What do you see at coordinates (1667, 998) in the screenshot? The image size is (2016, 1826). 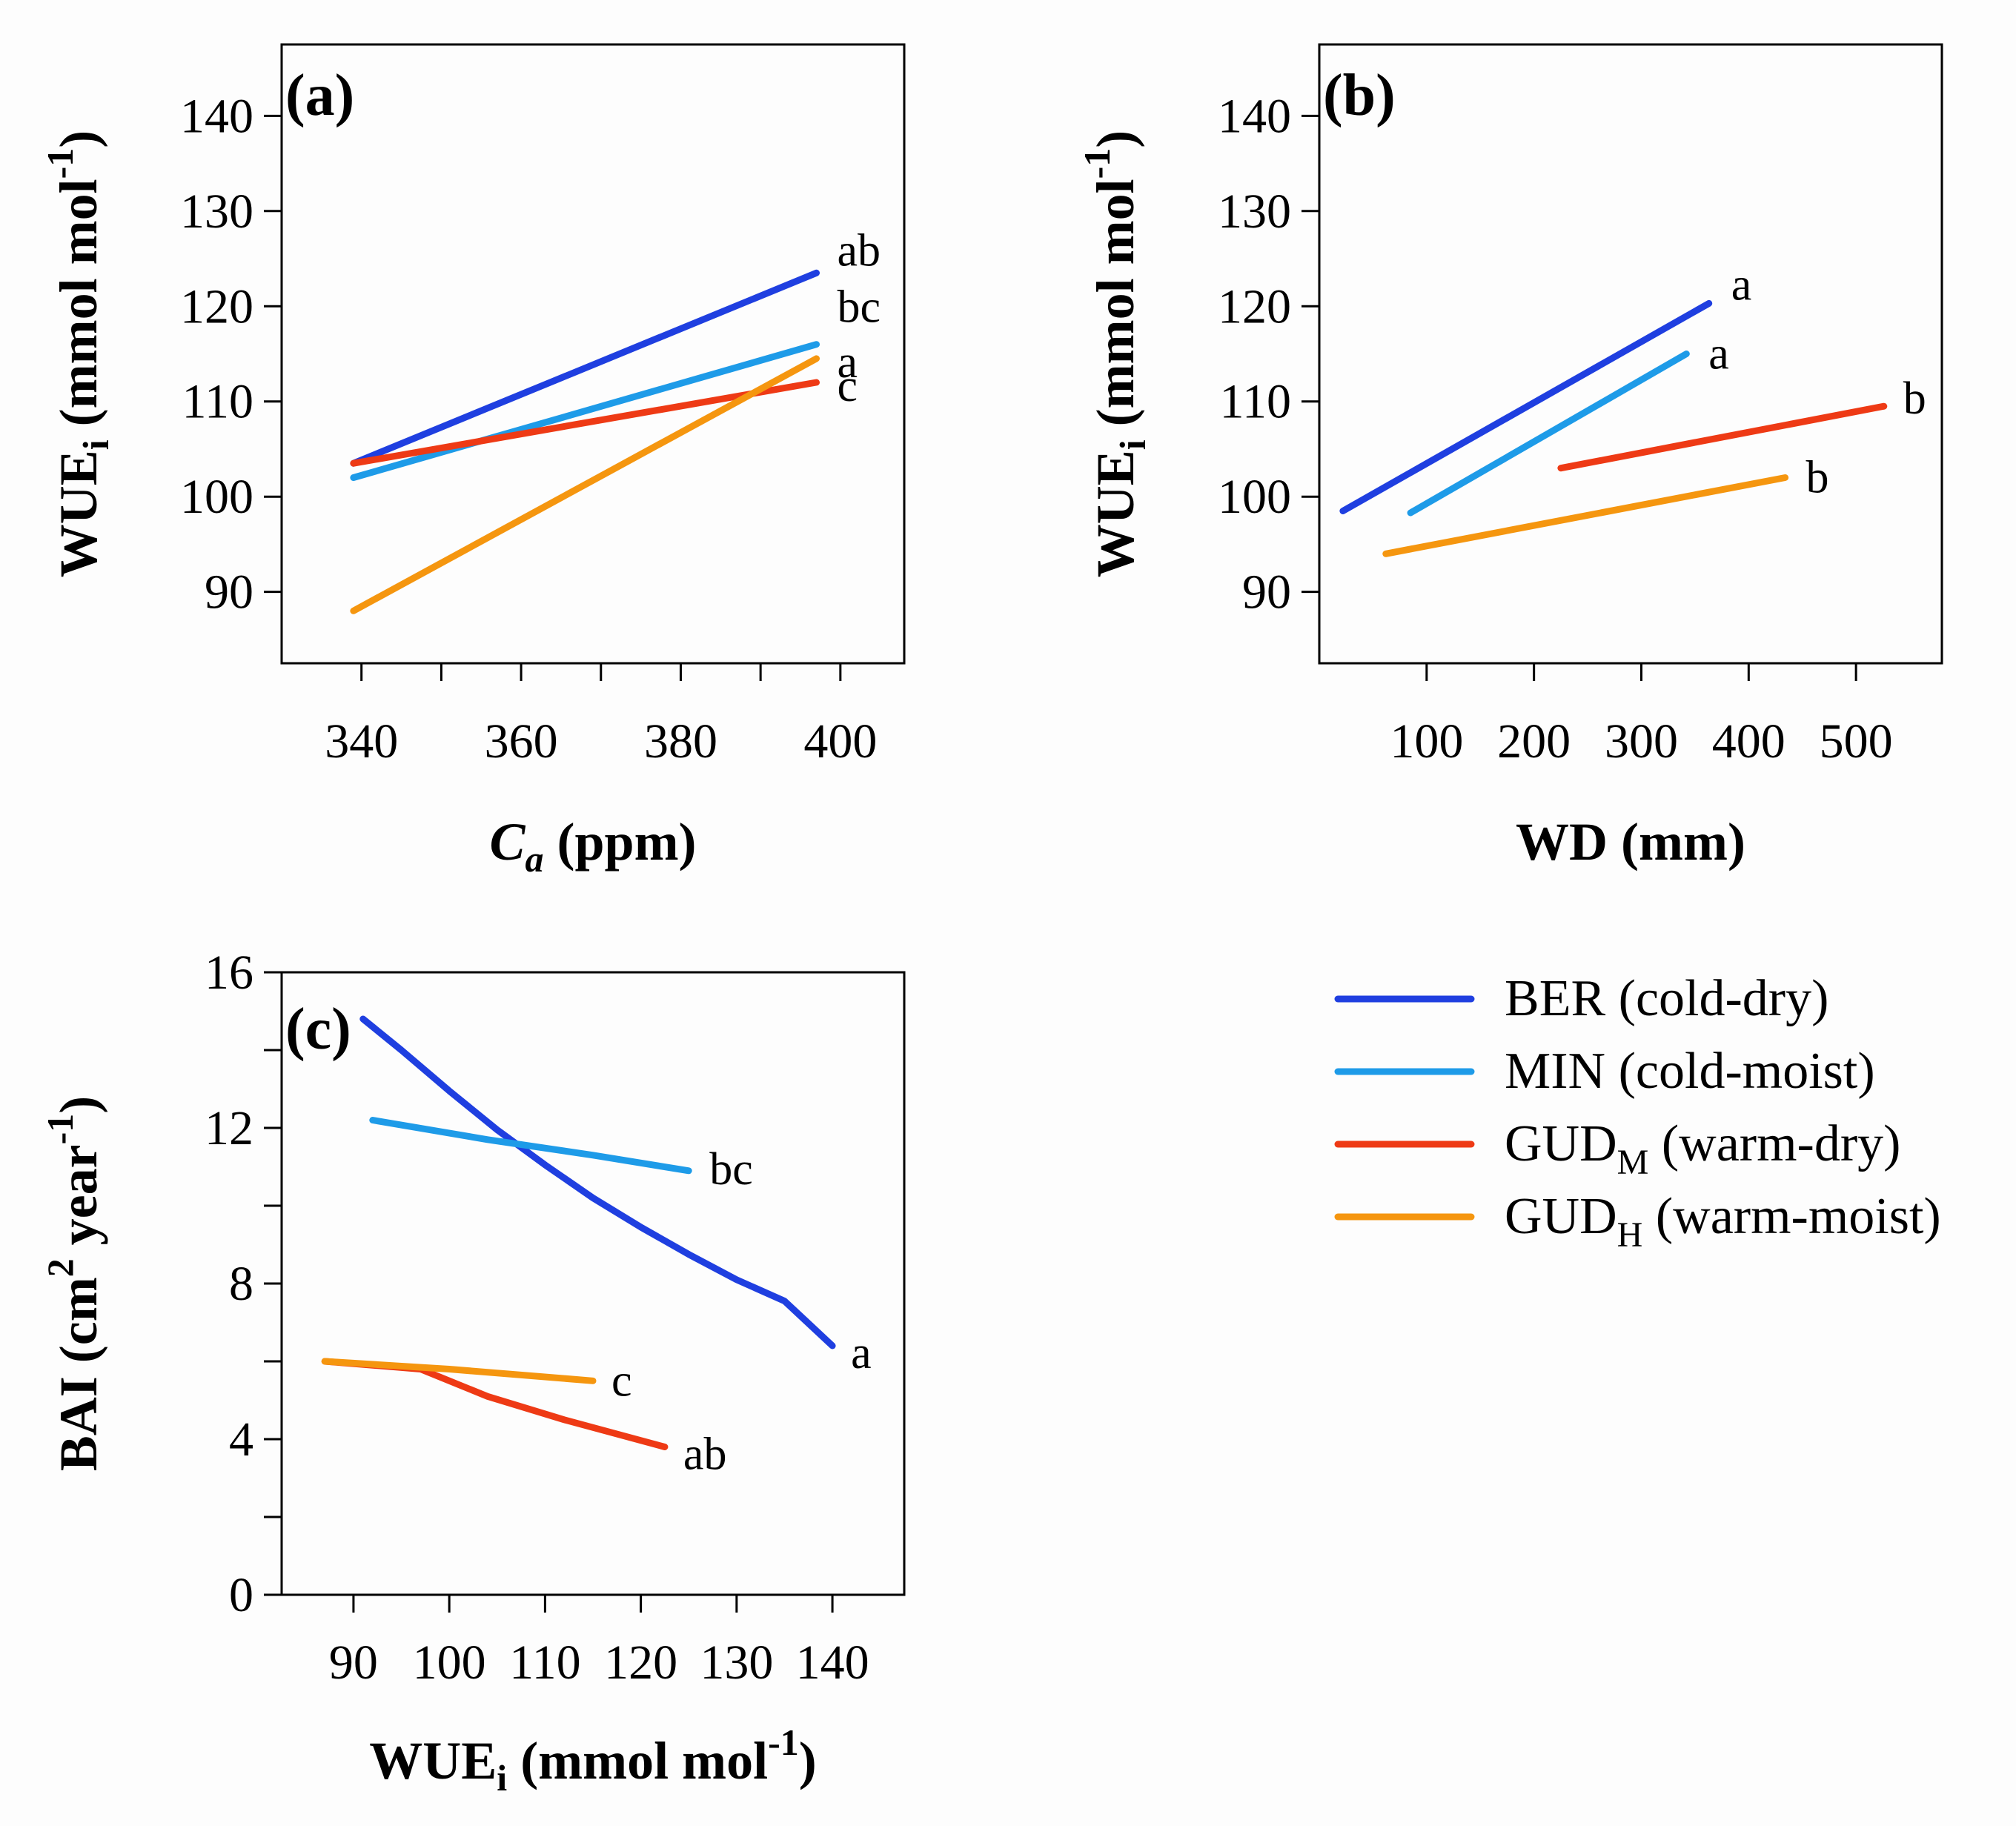 I see `legend-entry: BER (cold-dry)` at bounding box center [1667, 998].